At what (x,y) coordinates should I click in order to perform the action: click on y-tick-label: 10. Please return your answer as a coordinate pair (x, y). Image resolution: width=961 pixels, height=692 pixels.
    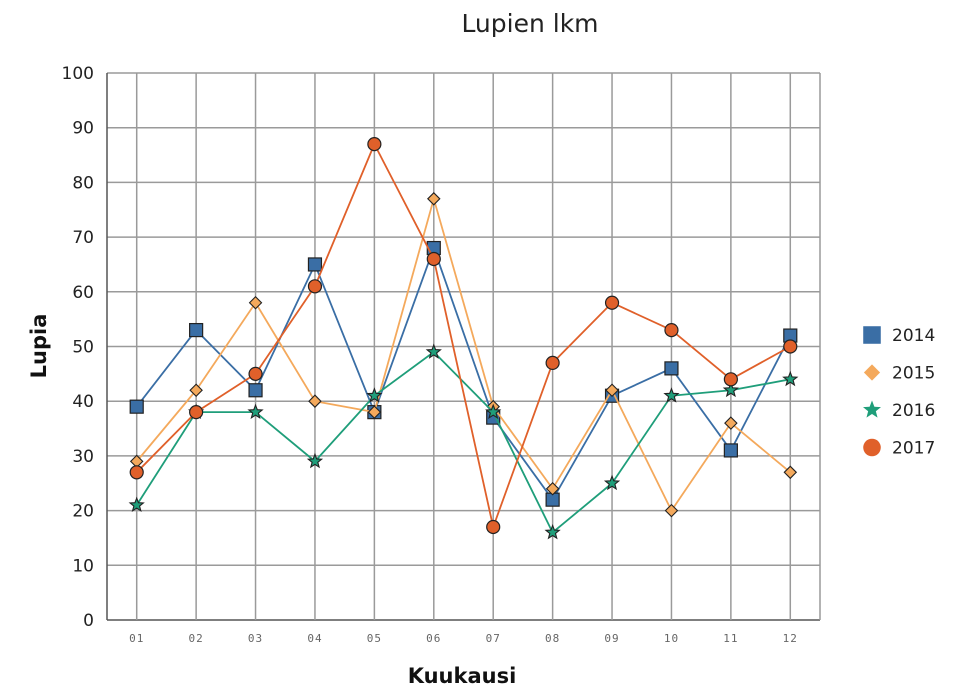
    Looking at the image, I should click on (83, 566).